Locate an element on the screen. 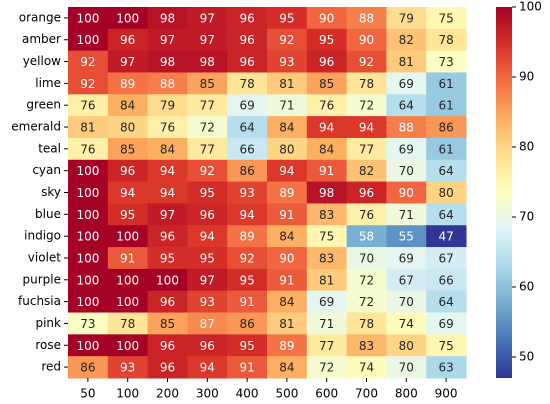  cell-label: 58 is located at coordinates (366, 237).